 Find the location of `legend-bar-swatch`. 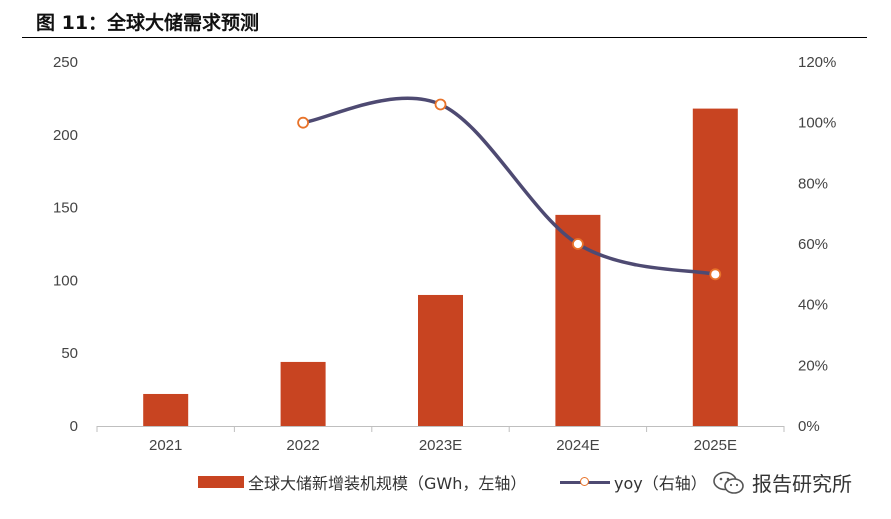

legend-bar-swatch is located at coordinates (221, 482).